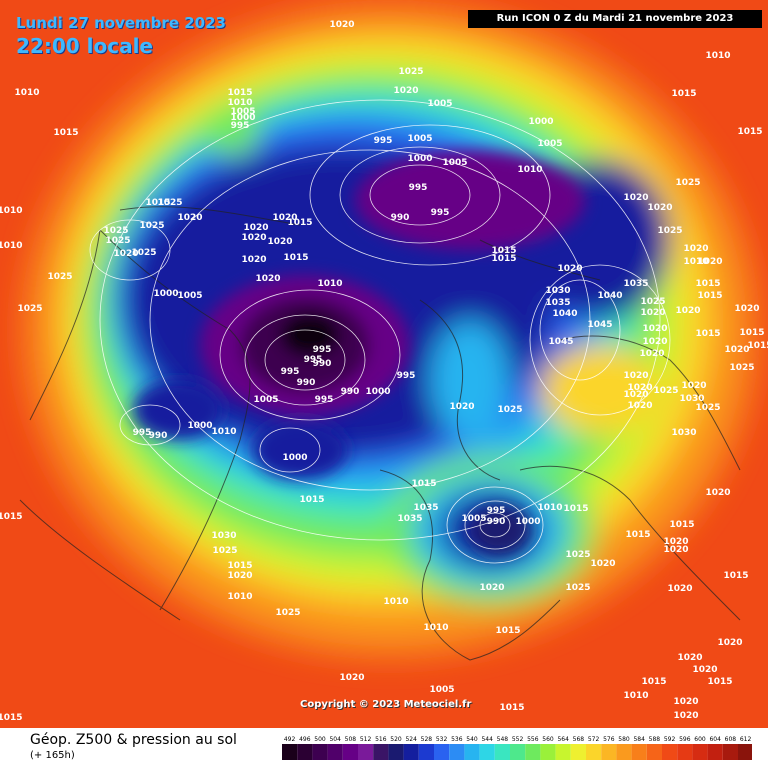 The image size is (768, 768). What do you see at coordinates (609, 296) in the screenshot?
I see `pressure-label: 1040` at bounding box center [609, 296].